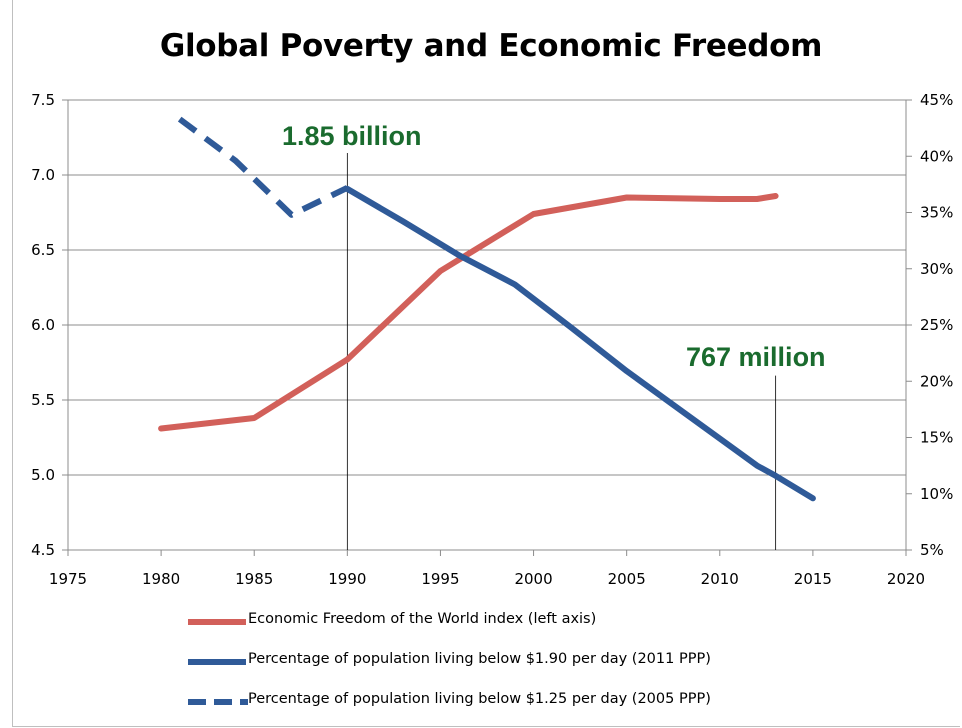  Describe the element at coordinates (756, 357) in the screenshot. I see `annotation-label: 767 million` at that location.